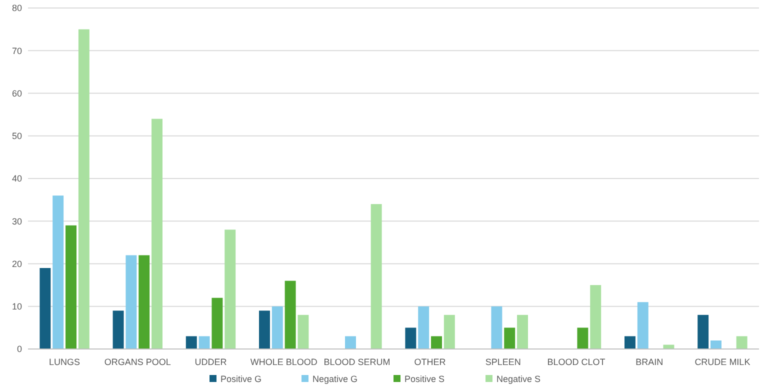 This screenshot has width=767, height=392. I want to click on x-tick-label: WHOLE BLOOD, so click(284, 362).